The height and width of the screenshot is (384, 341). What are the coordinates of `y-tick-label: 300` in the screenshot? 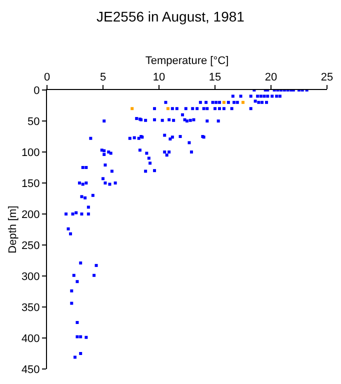 It's located at (30, 276).